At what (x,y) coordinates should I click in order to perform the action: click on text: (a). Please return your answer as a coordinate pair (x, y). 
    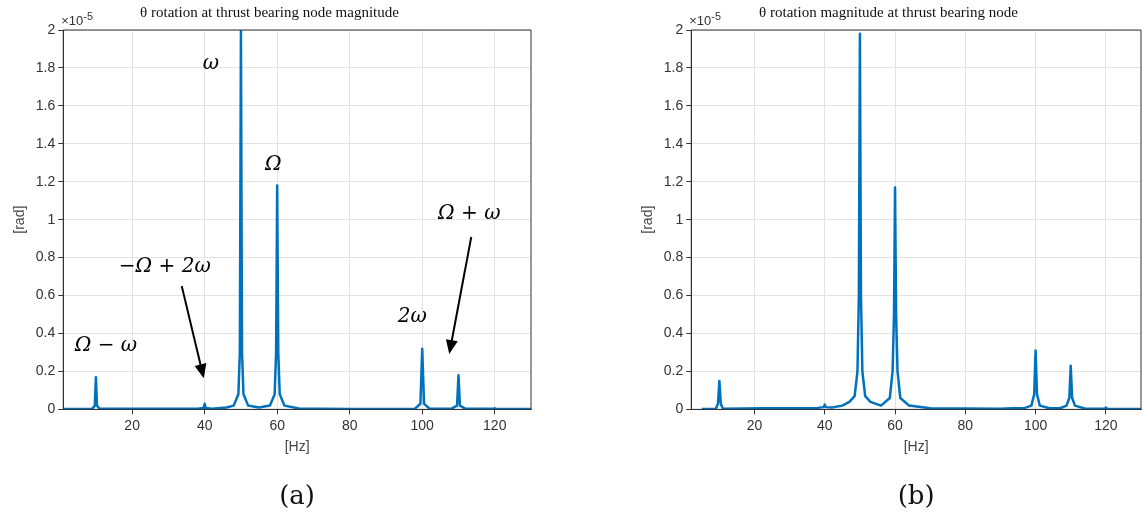
    Looking at the image, I should click on (297, 495).